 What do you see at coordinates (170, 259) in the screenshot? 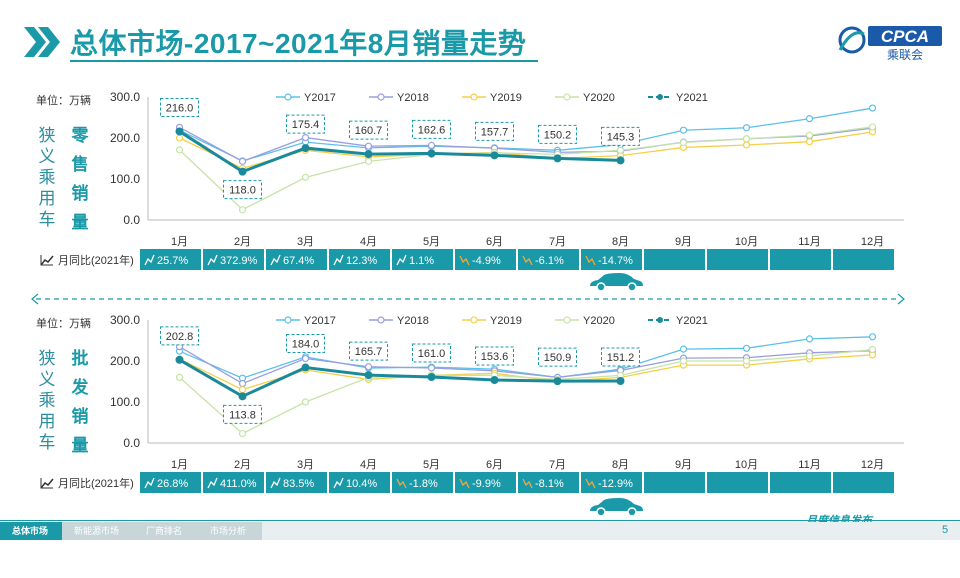
I see `yoy-cell: 25.7%` at bounding box center [170, 259].